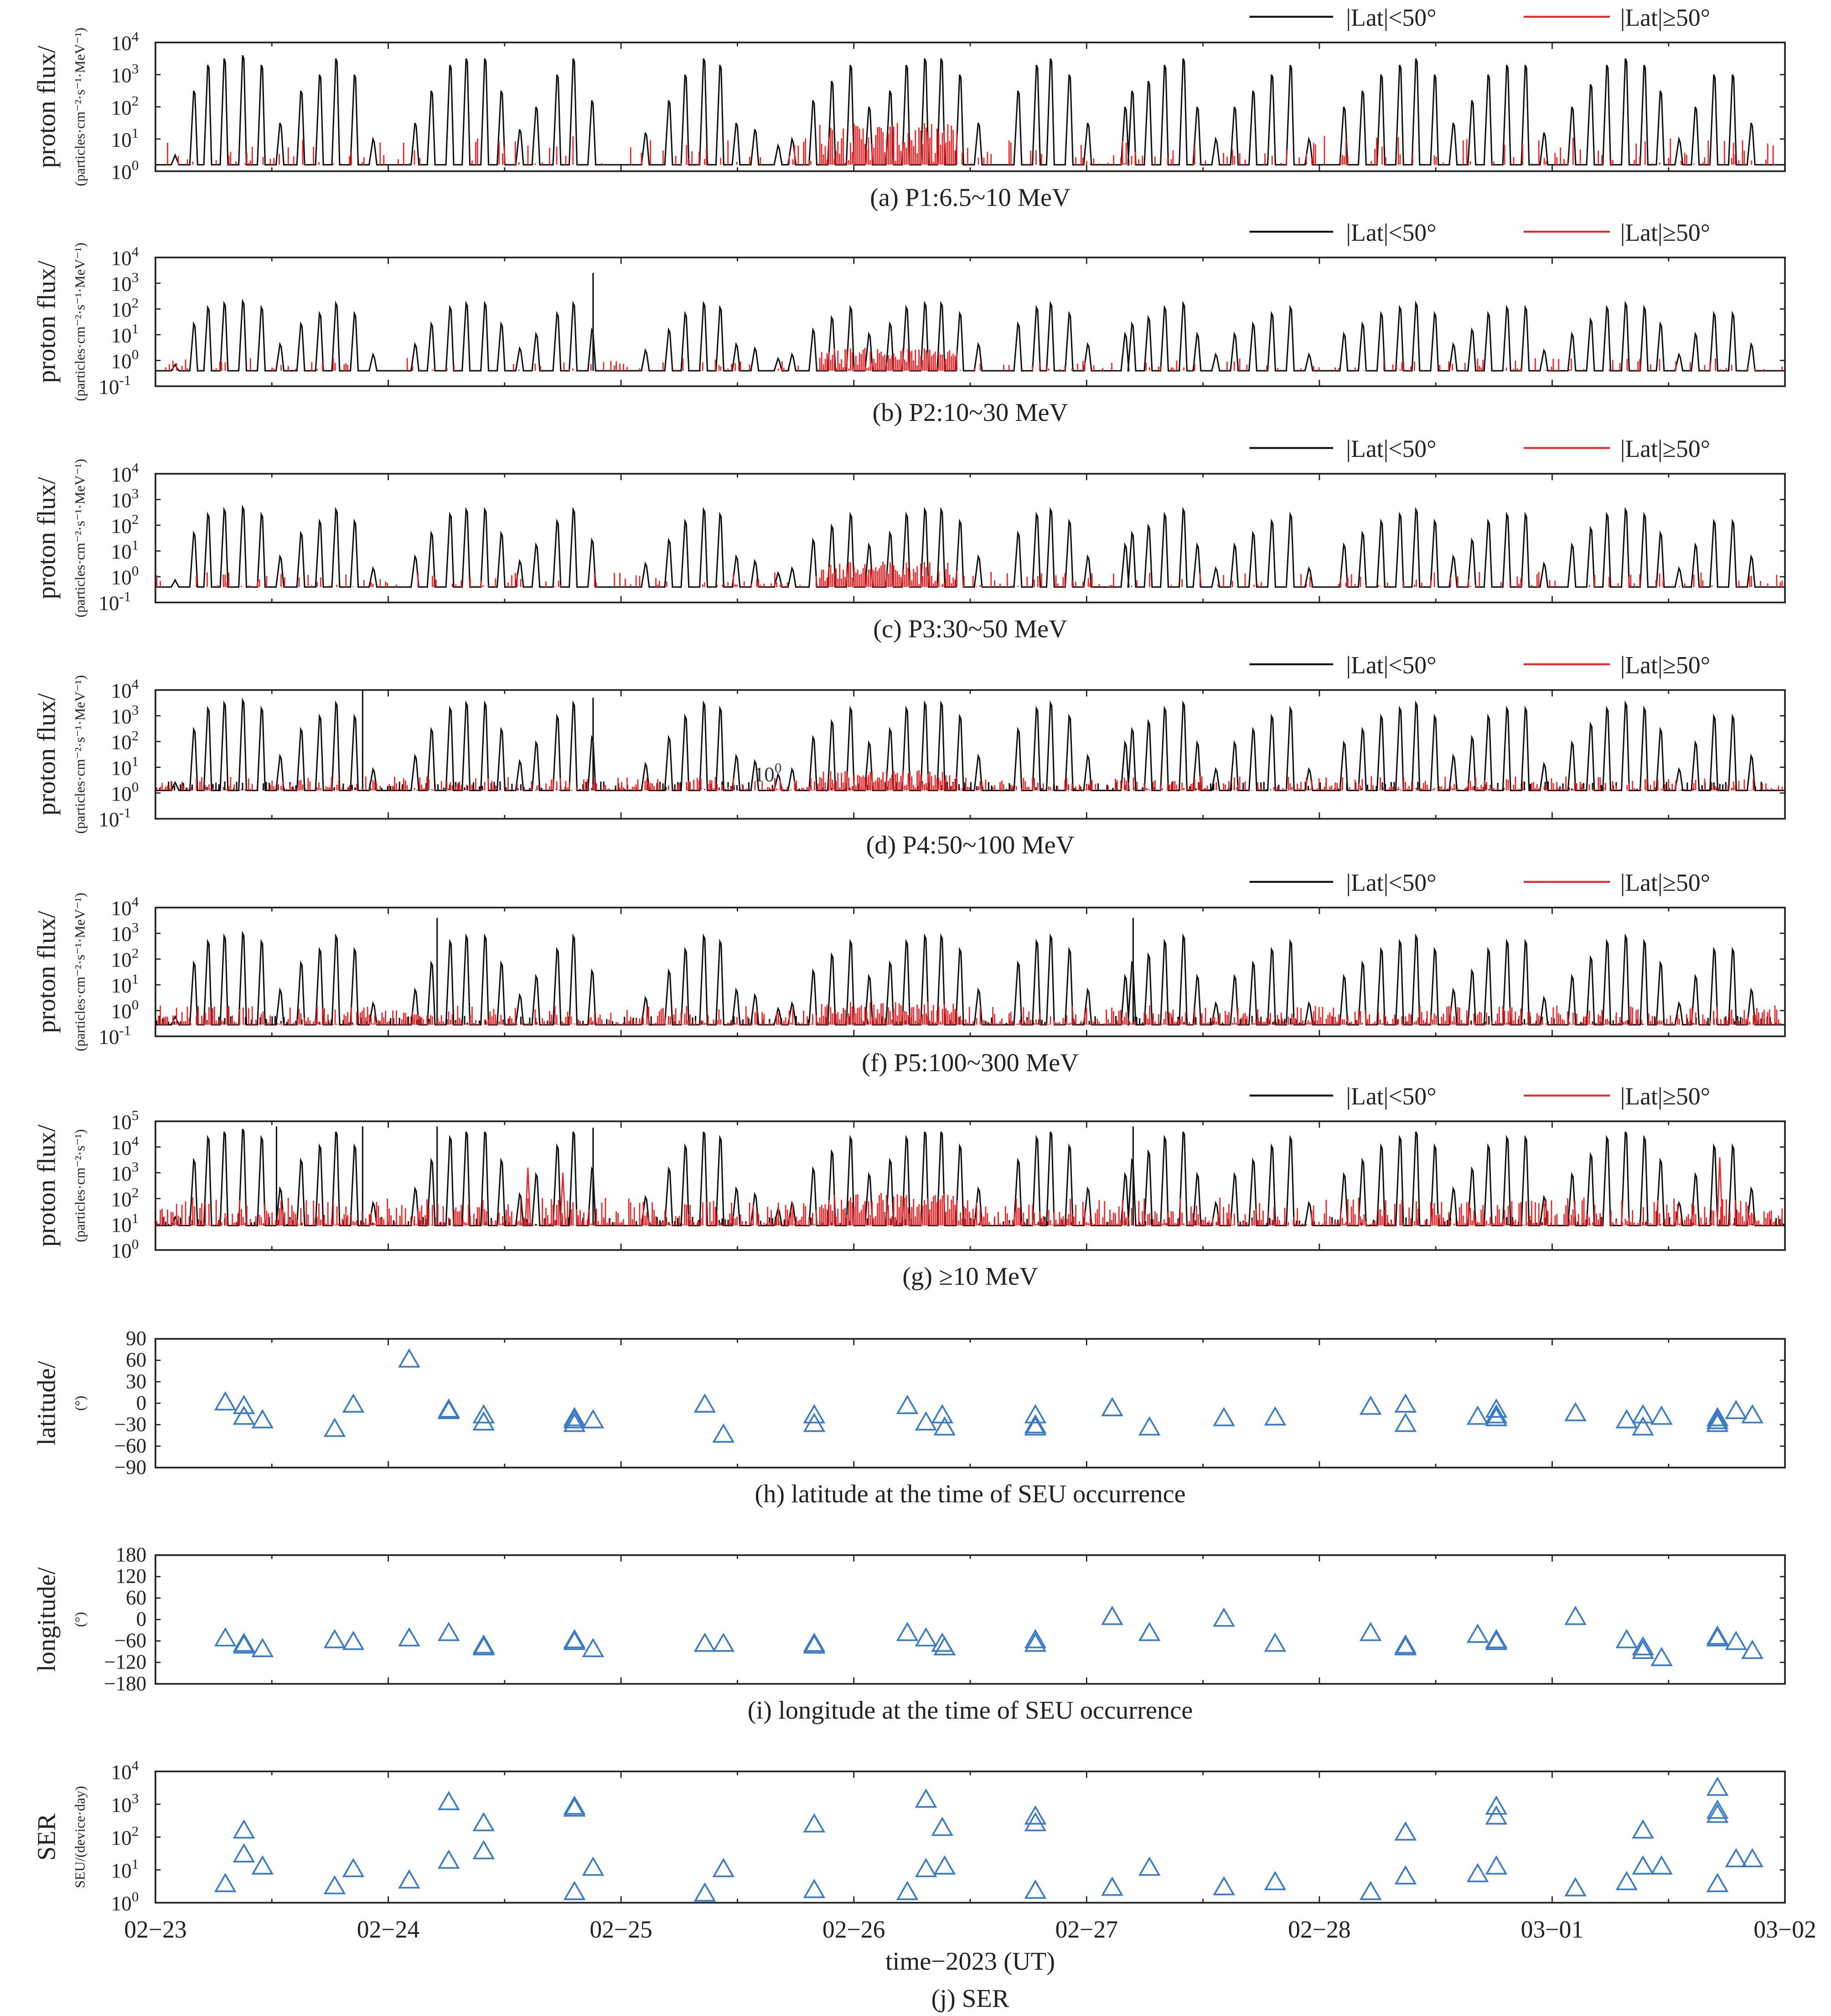  What do you see at coordinates (47, 1620) in the screenshot?
I see `y-axis-label: longitude/` at bounding box center [47, 1620].